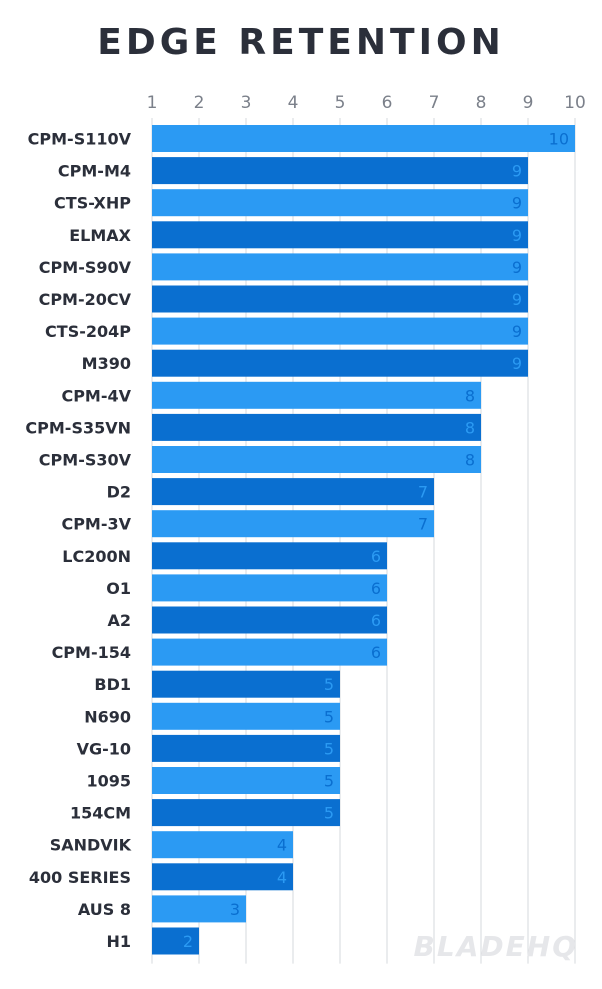 This screenshot has height=989, width=602. I want to click on x-tick-label: 5, so click(340, 103).